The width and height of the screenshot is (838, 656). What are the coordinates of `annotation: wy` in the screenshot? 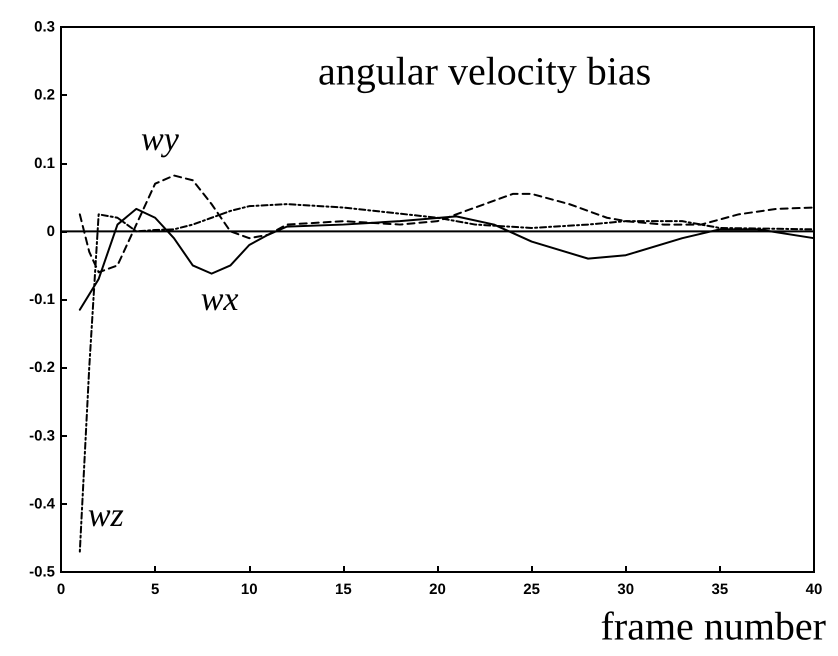 It's located at (160, 139).